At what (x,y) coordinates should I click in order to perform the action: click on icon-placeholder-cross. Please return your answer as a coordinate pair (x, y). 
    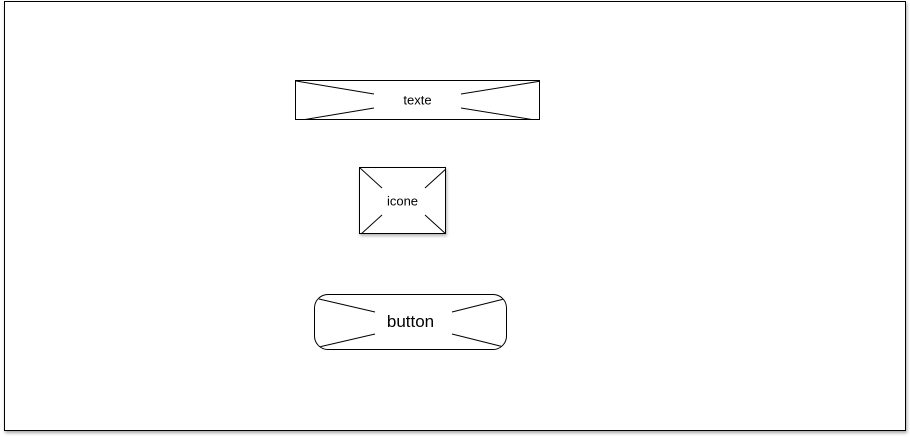
    Looking at the image, I should click on (402, 200).